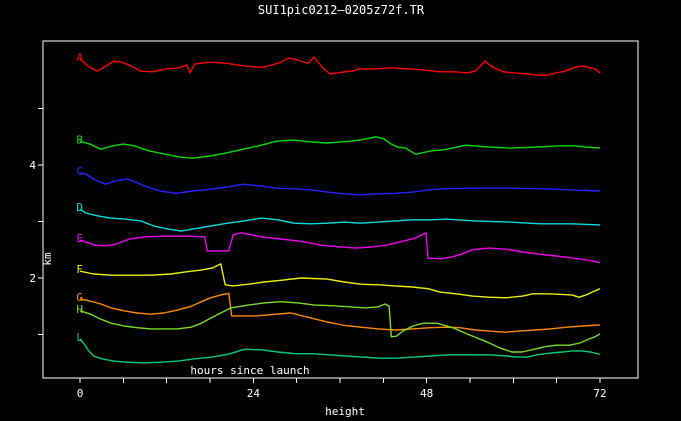 The image size is (681, 421). Describe the element at coordinates (32, 165) in the screenshot. I see `y-tick-label: 4` at that location.